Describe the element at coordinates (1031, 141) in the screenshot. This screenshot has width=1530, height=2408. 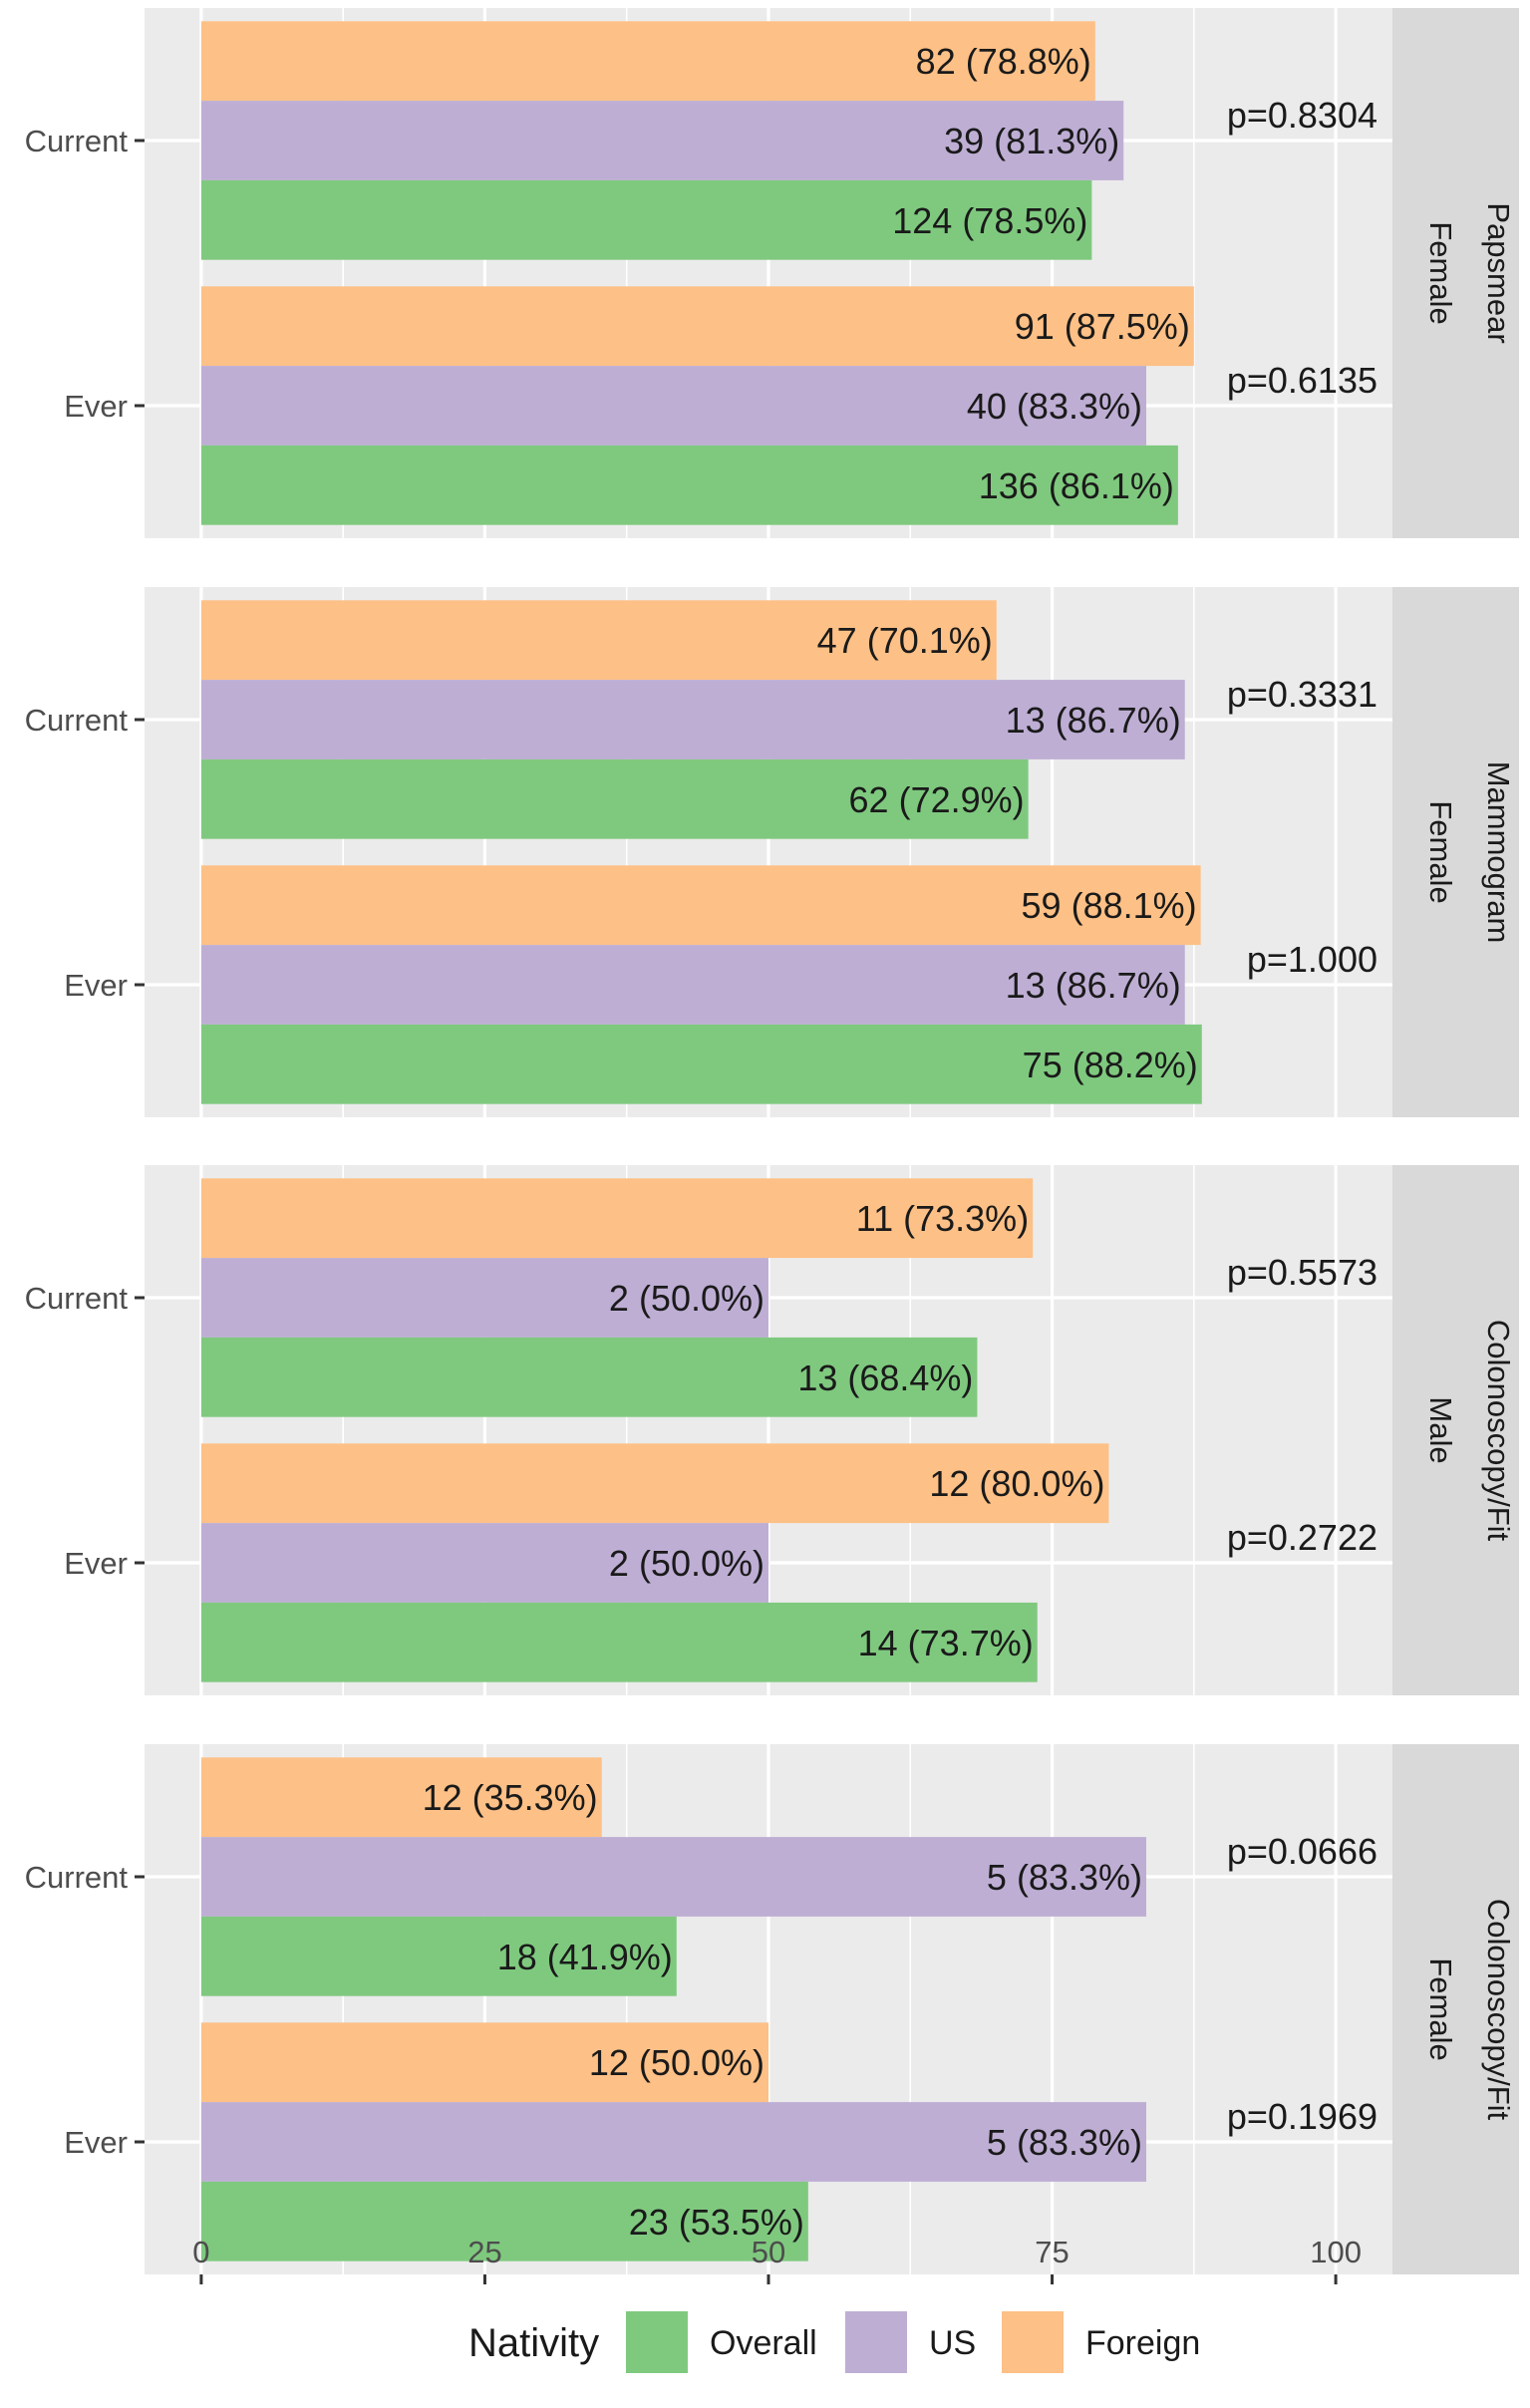
I see `bar-value-label: 39 (81.3%)` at that location.